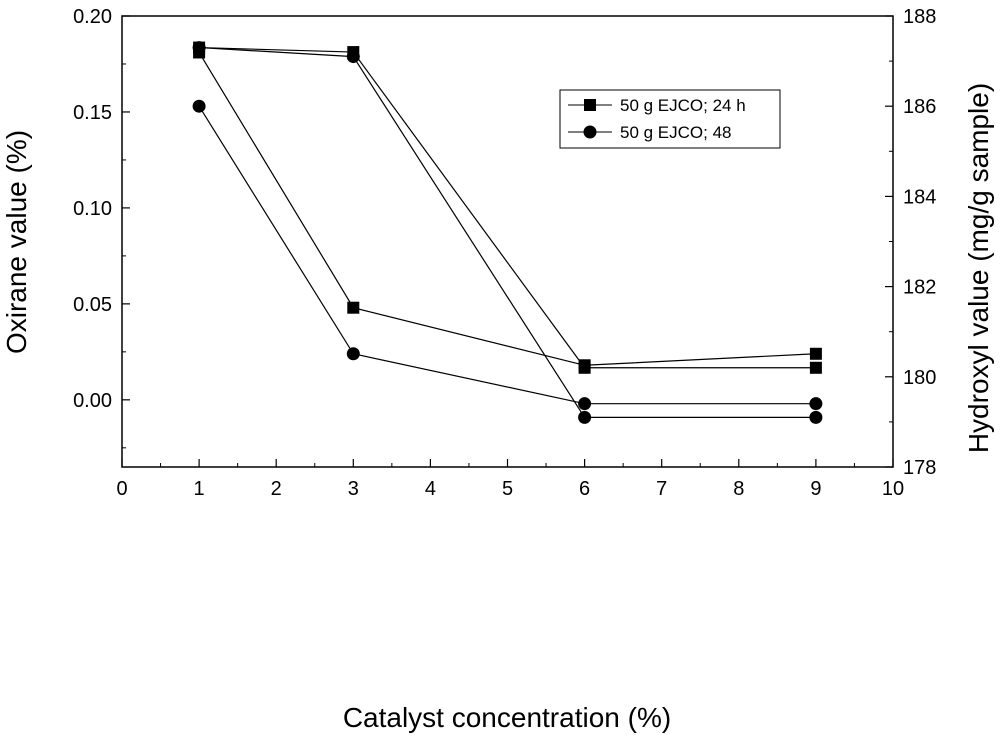 The height and width of the screenshot is (735, 1000). Describe the element at coordinates (276, 489) in the screenshot. I see `x-tick-label: 2` at that location.